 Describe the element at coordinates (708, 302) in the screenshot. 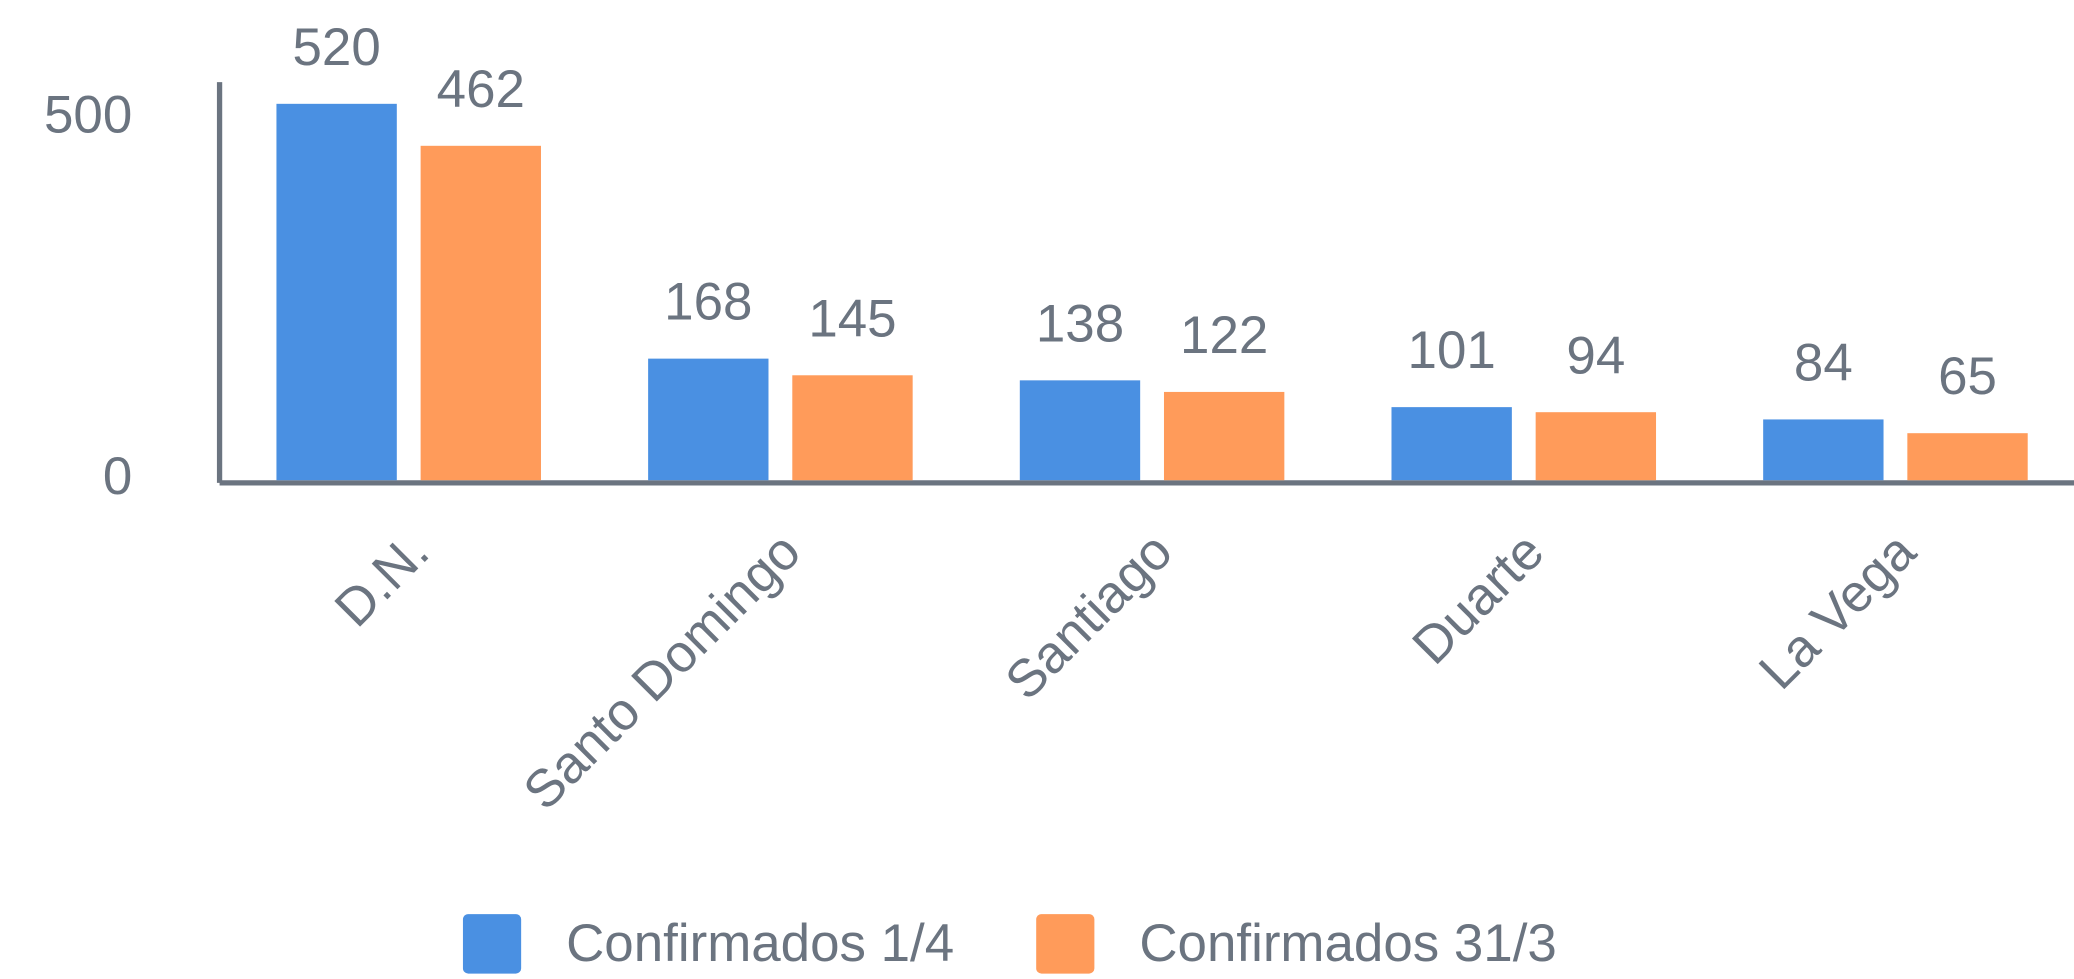

I see `value-label: 168` at that location.